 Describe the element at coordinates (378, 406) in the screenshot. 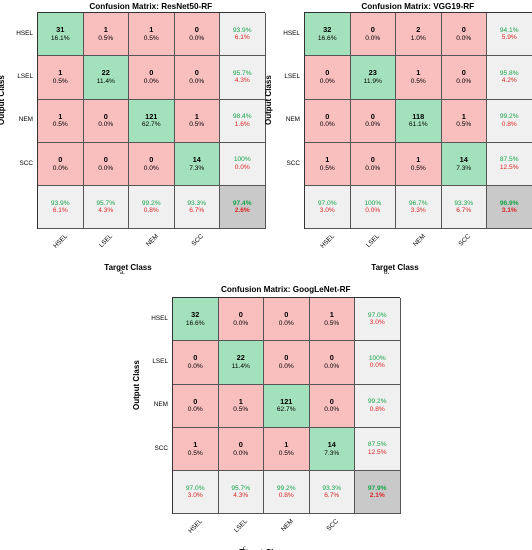

I see `row-summary-cell: 99.2% 0.8%` at that location.